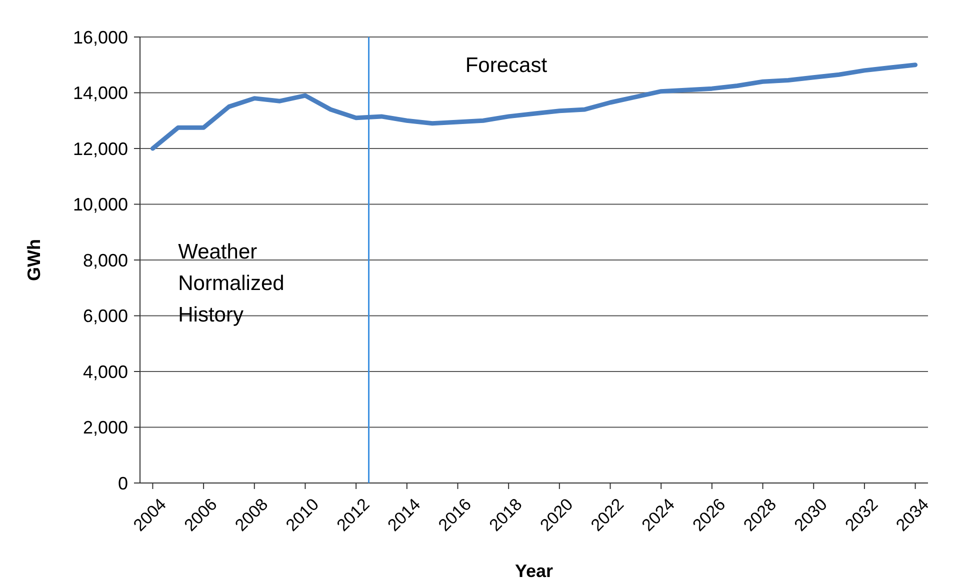 The image size is (953, 583). I want to click on y-tick-label: 12,000, so click(100, 148).